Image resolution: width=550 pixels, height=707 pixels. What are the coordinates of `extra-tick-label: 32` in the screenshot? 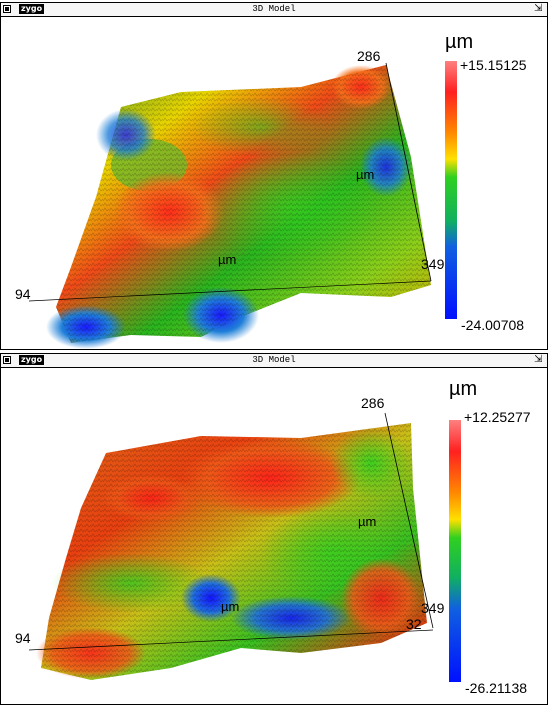 It's located at (414, 624).